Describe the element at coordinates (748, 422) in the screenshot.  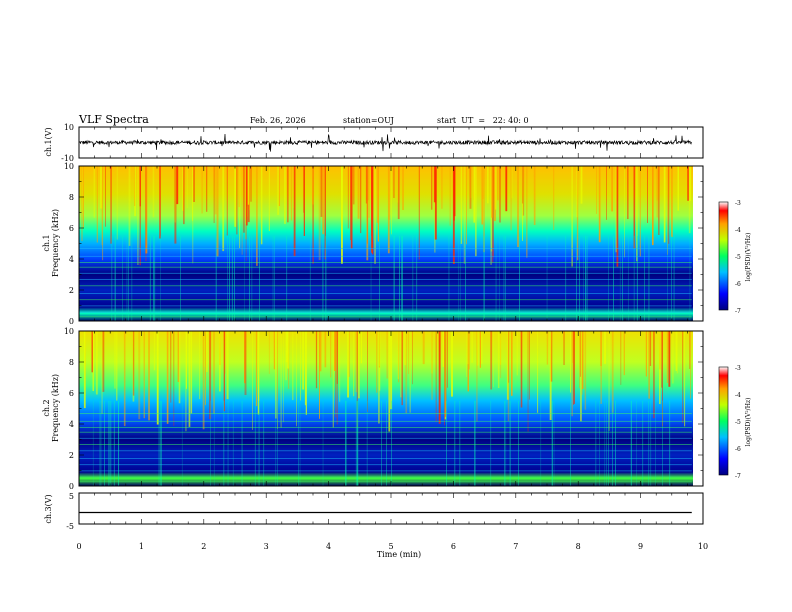
I see `cb2-label: log(PSD)(V²/Hz)` at that location.